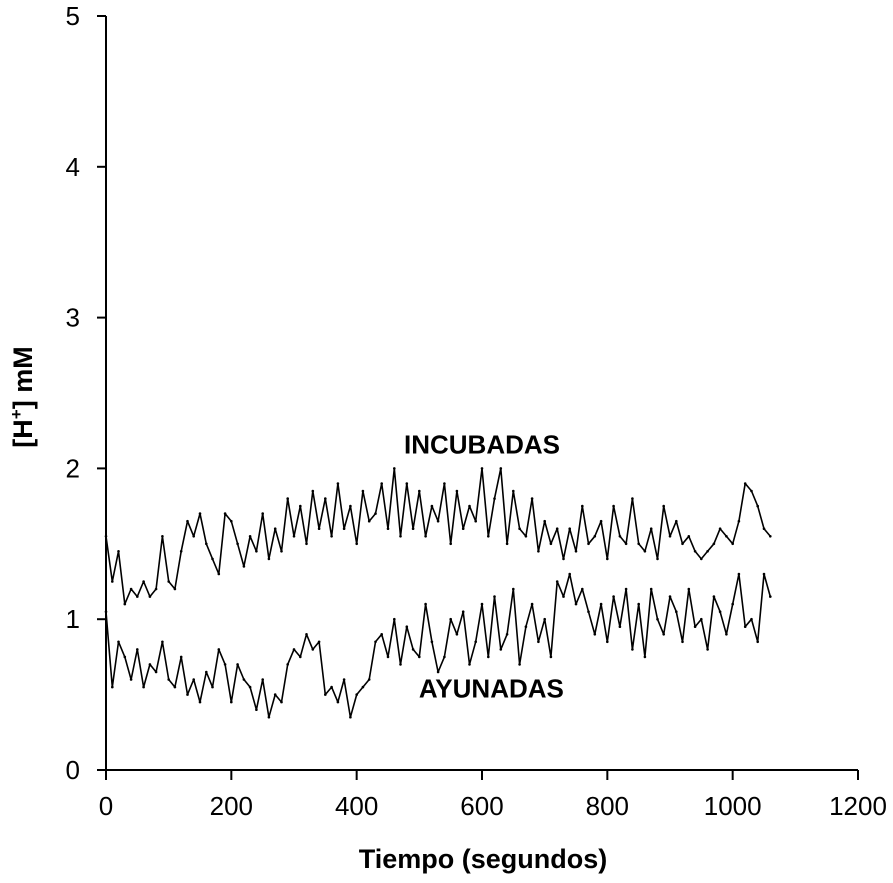 This screenshot has height=883, width=893. I want to click on x-tick-label: 200, so click(231, 806).